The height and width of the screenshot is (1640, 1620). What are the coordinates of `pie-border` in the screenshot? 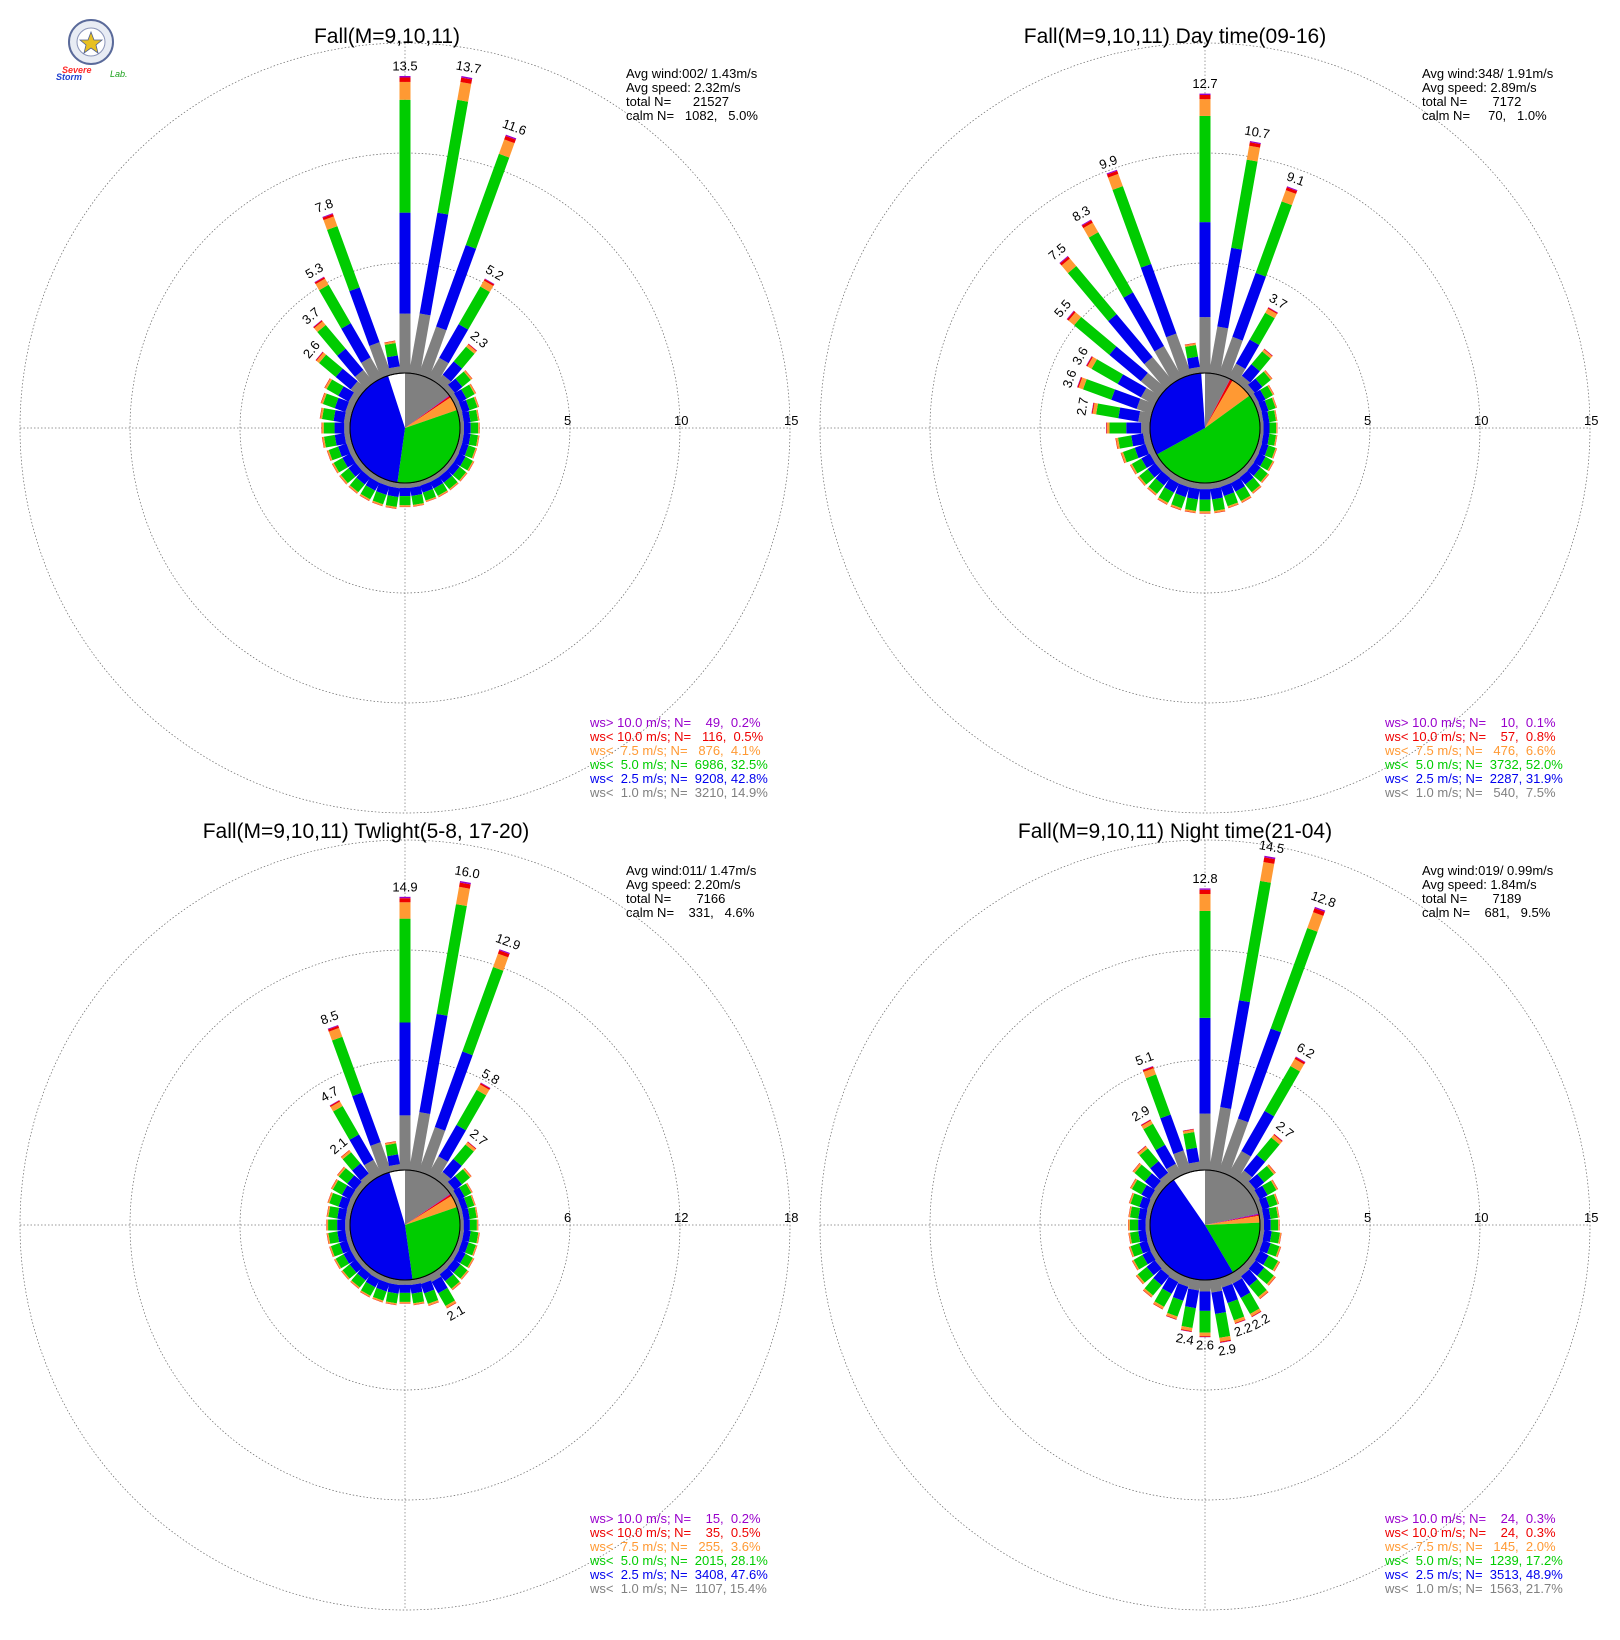 It's located at (405, 1225).